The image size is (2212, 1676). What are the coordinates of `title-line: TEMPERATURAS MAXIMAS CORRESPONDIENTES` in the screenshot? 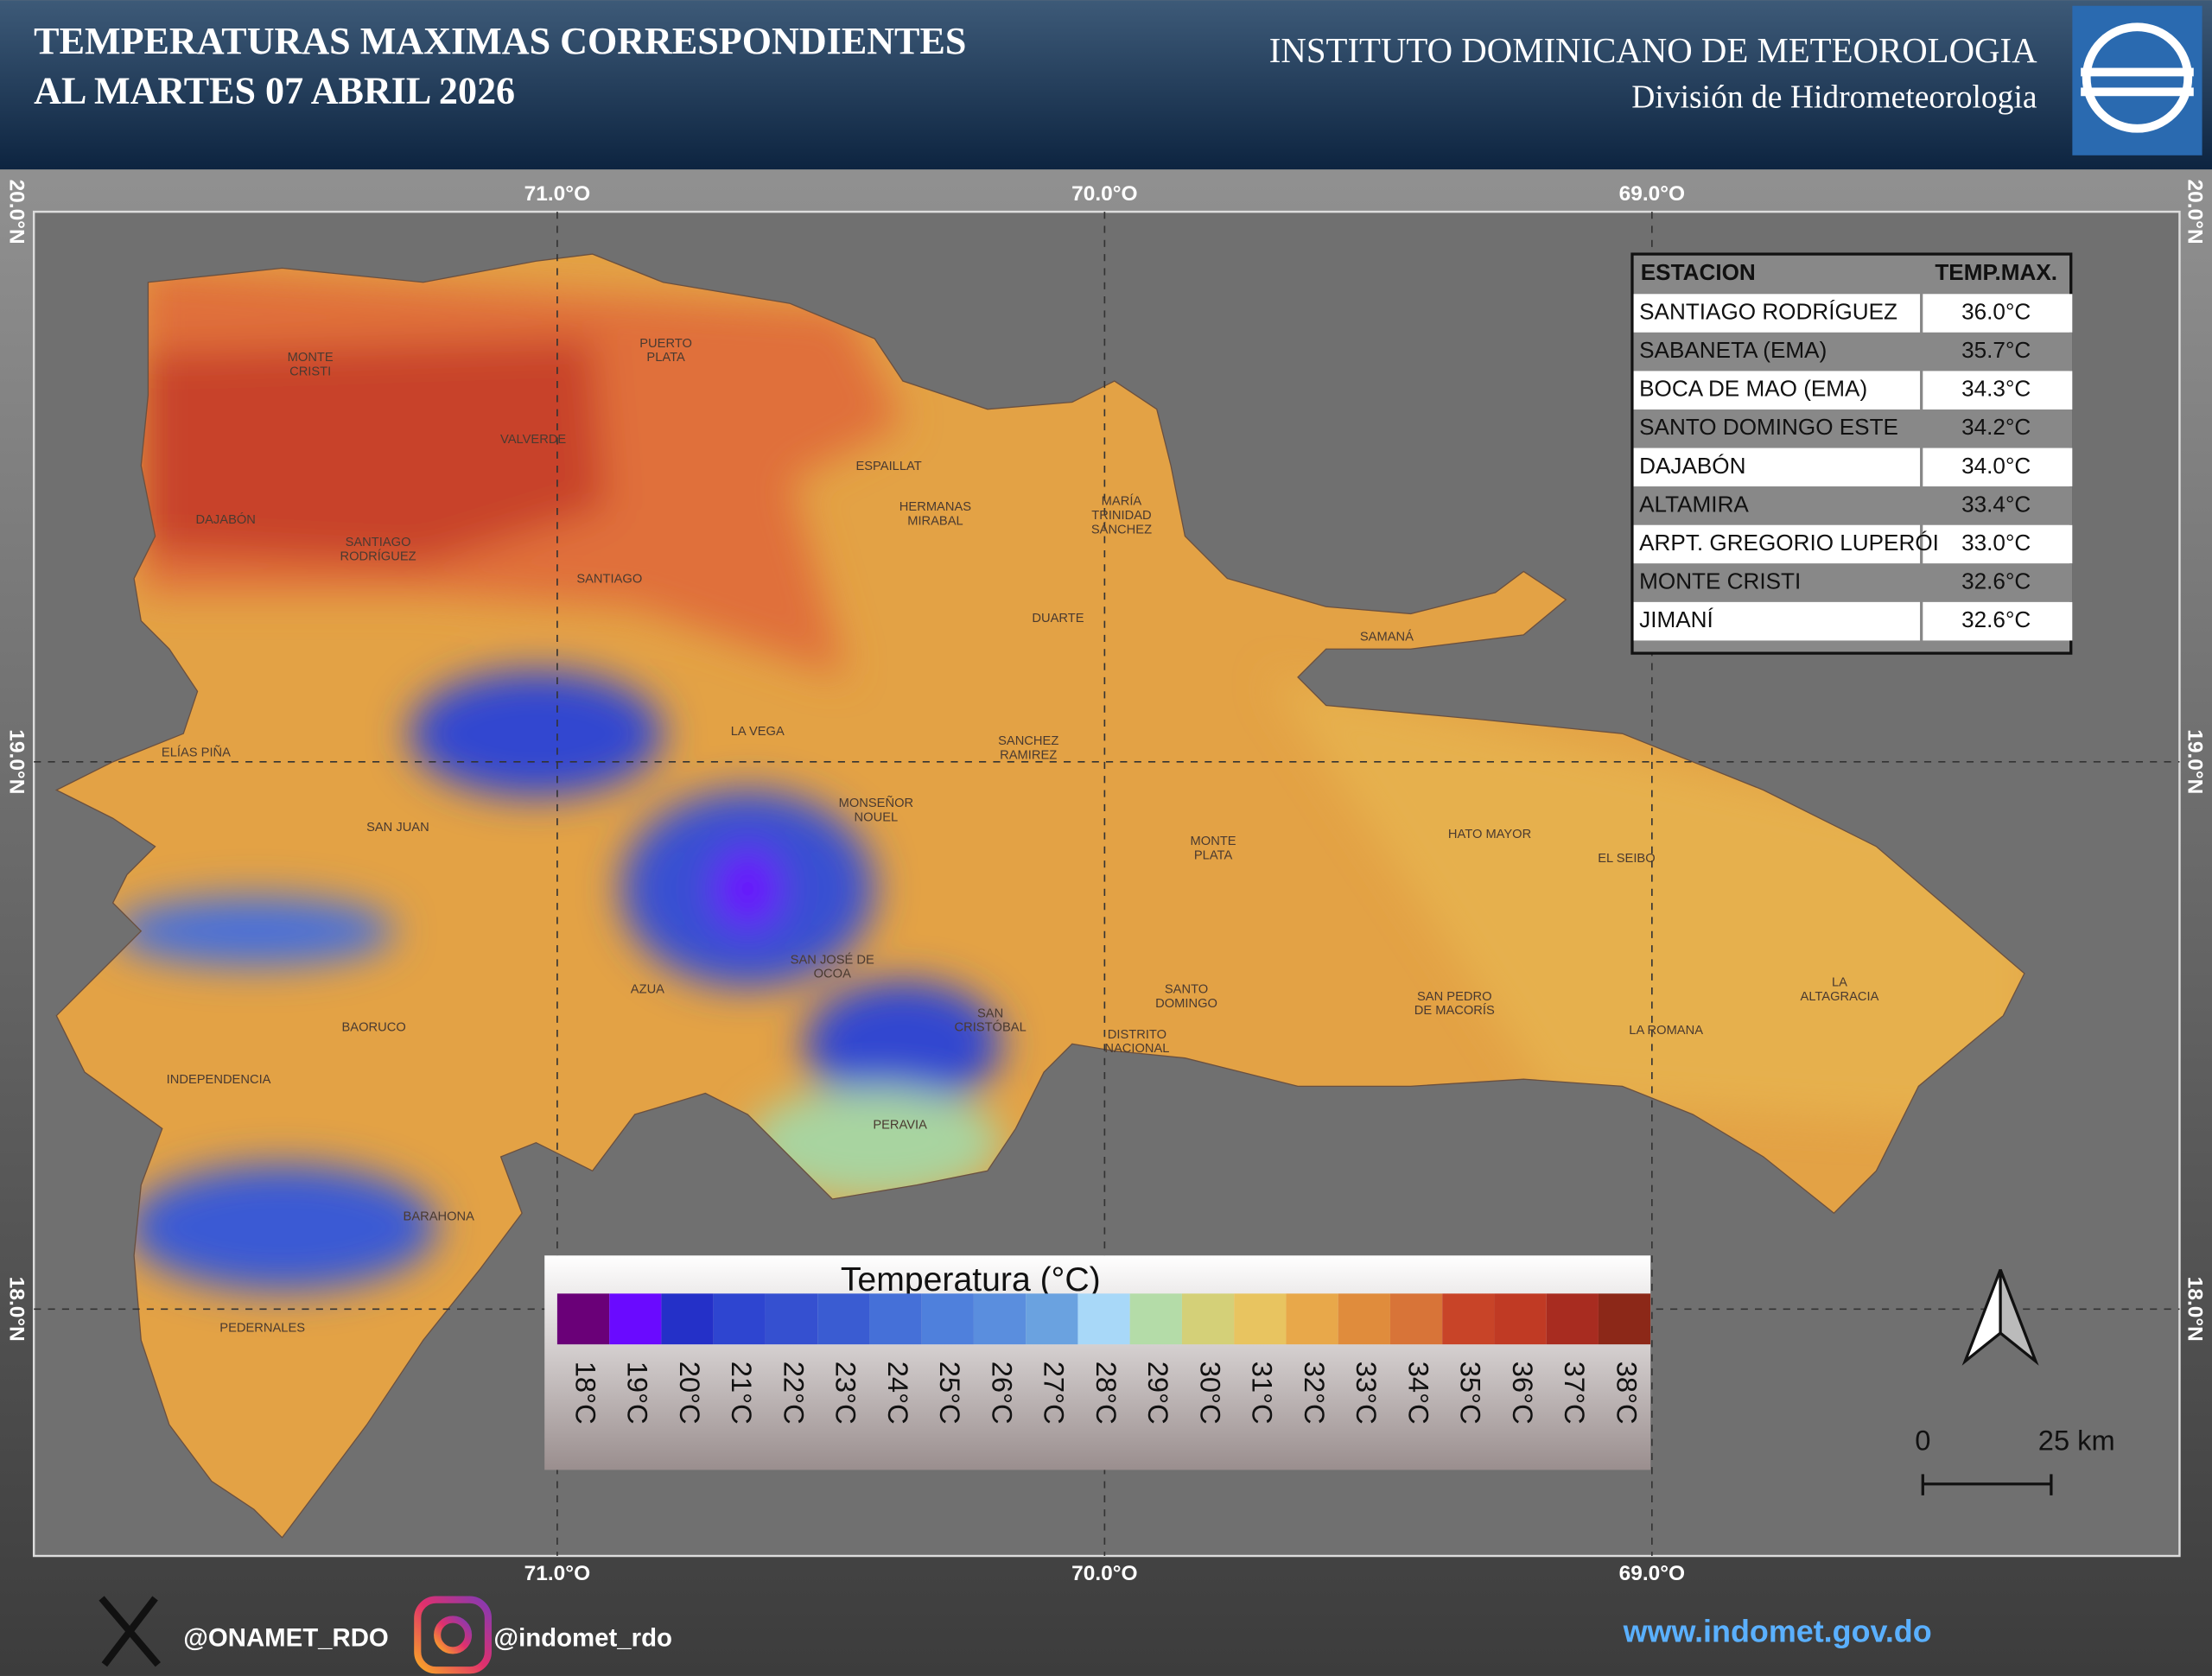 It's located at (500, 41).